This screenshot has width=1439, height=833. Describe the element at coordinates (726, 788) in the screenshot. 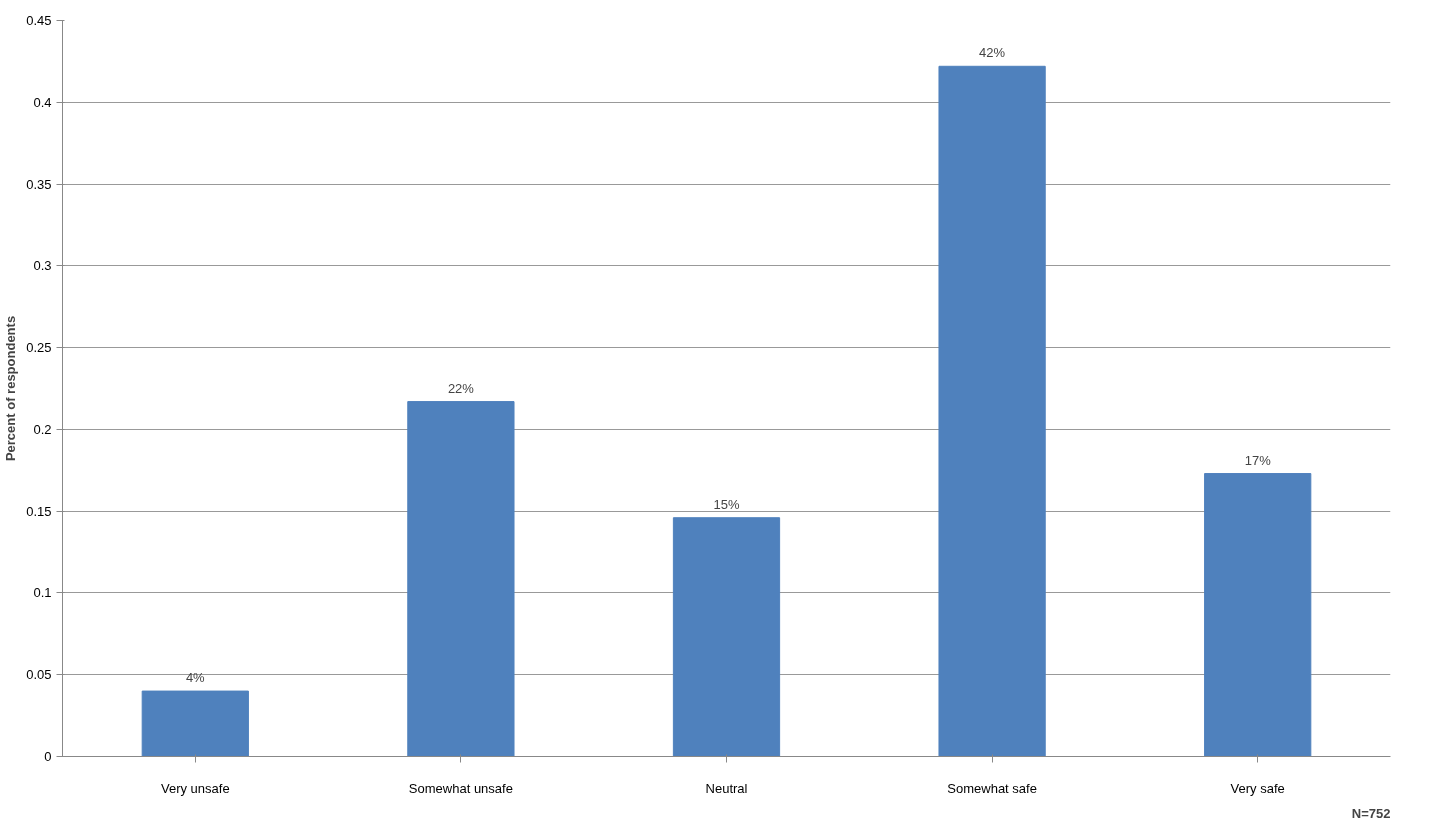

I see `x-tick-label: Neutral` at that location.